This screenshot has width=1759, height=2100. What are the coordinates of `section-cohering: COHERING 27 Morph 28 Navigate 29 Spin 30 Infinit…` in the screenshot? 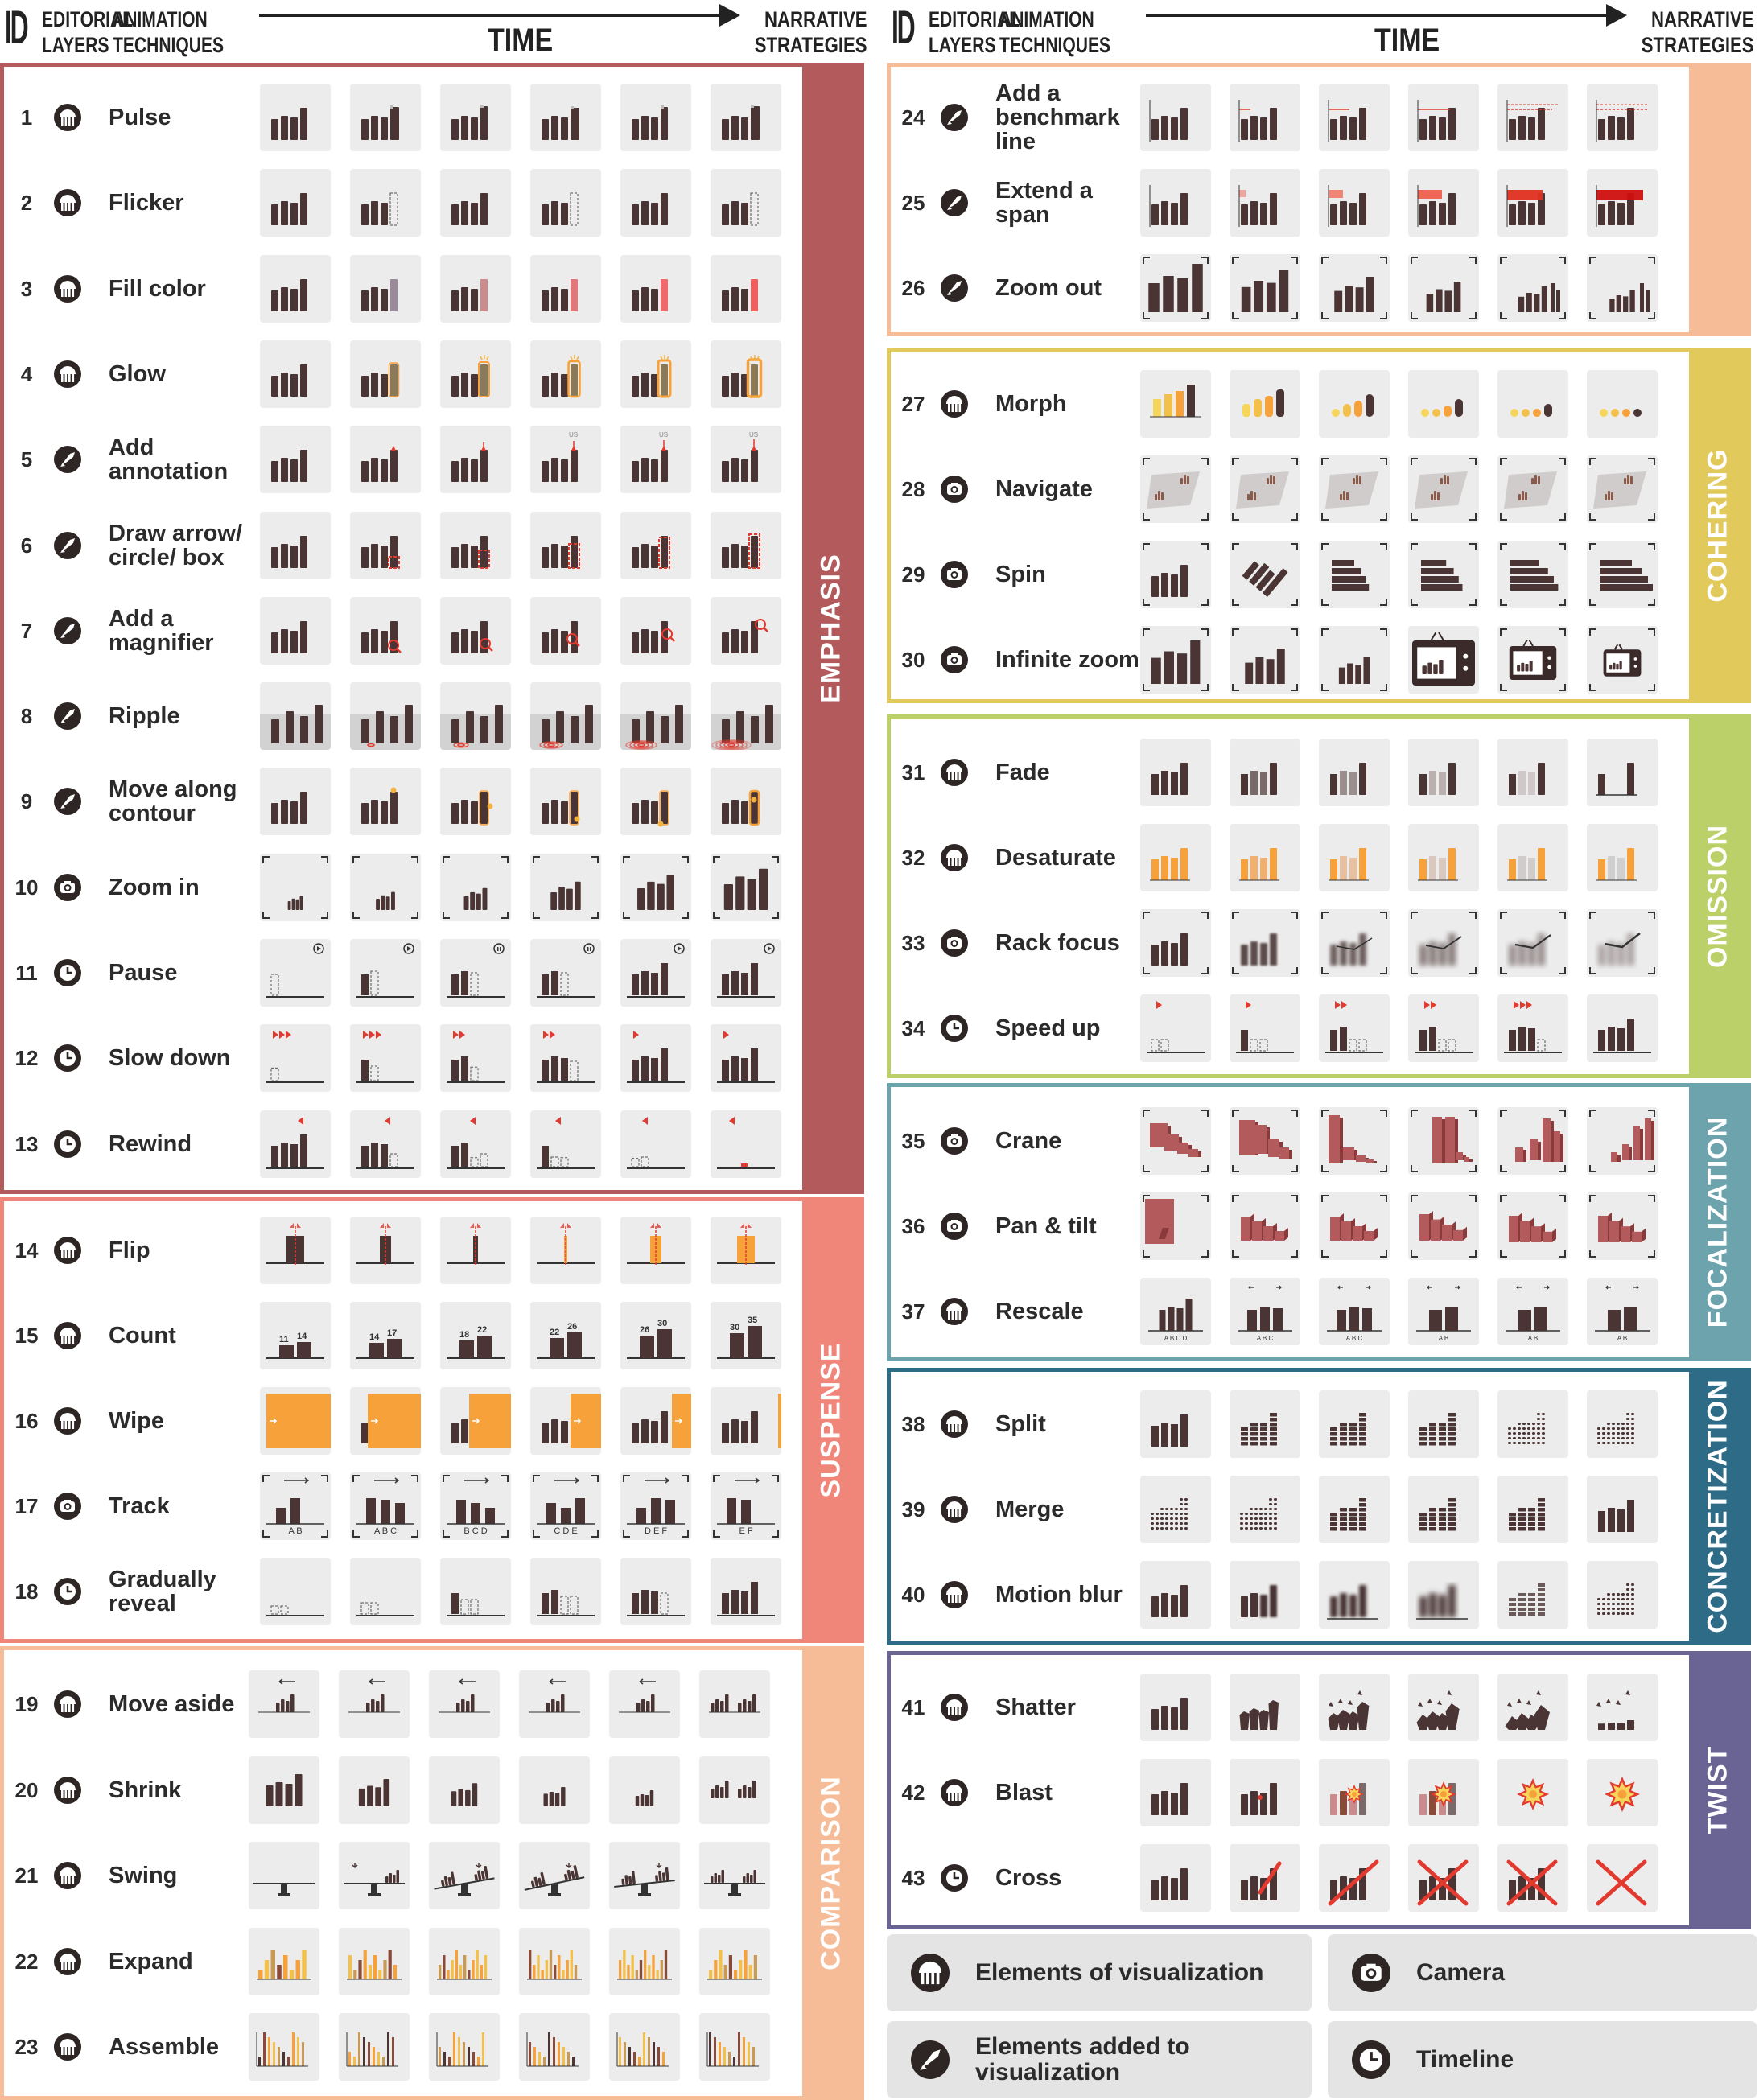 It's located at (1319, 525).